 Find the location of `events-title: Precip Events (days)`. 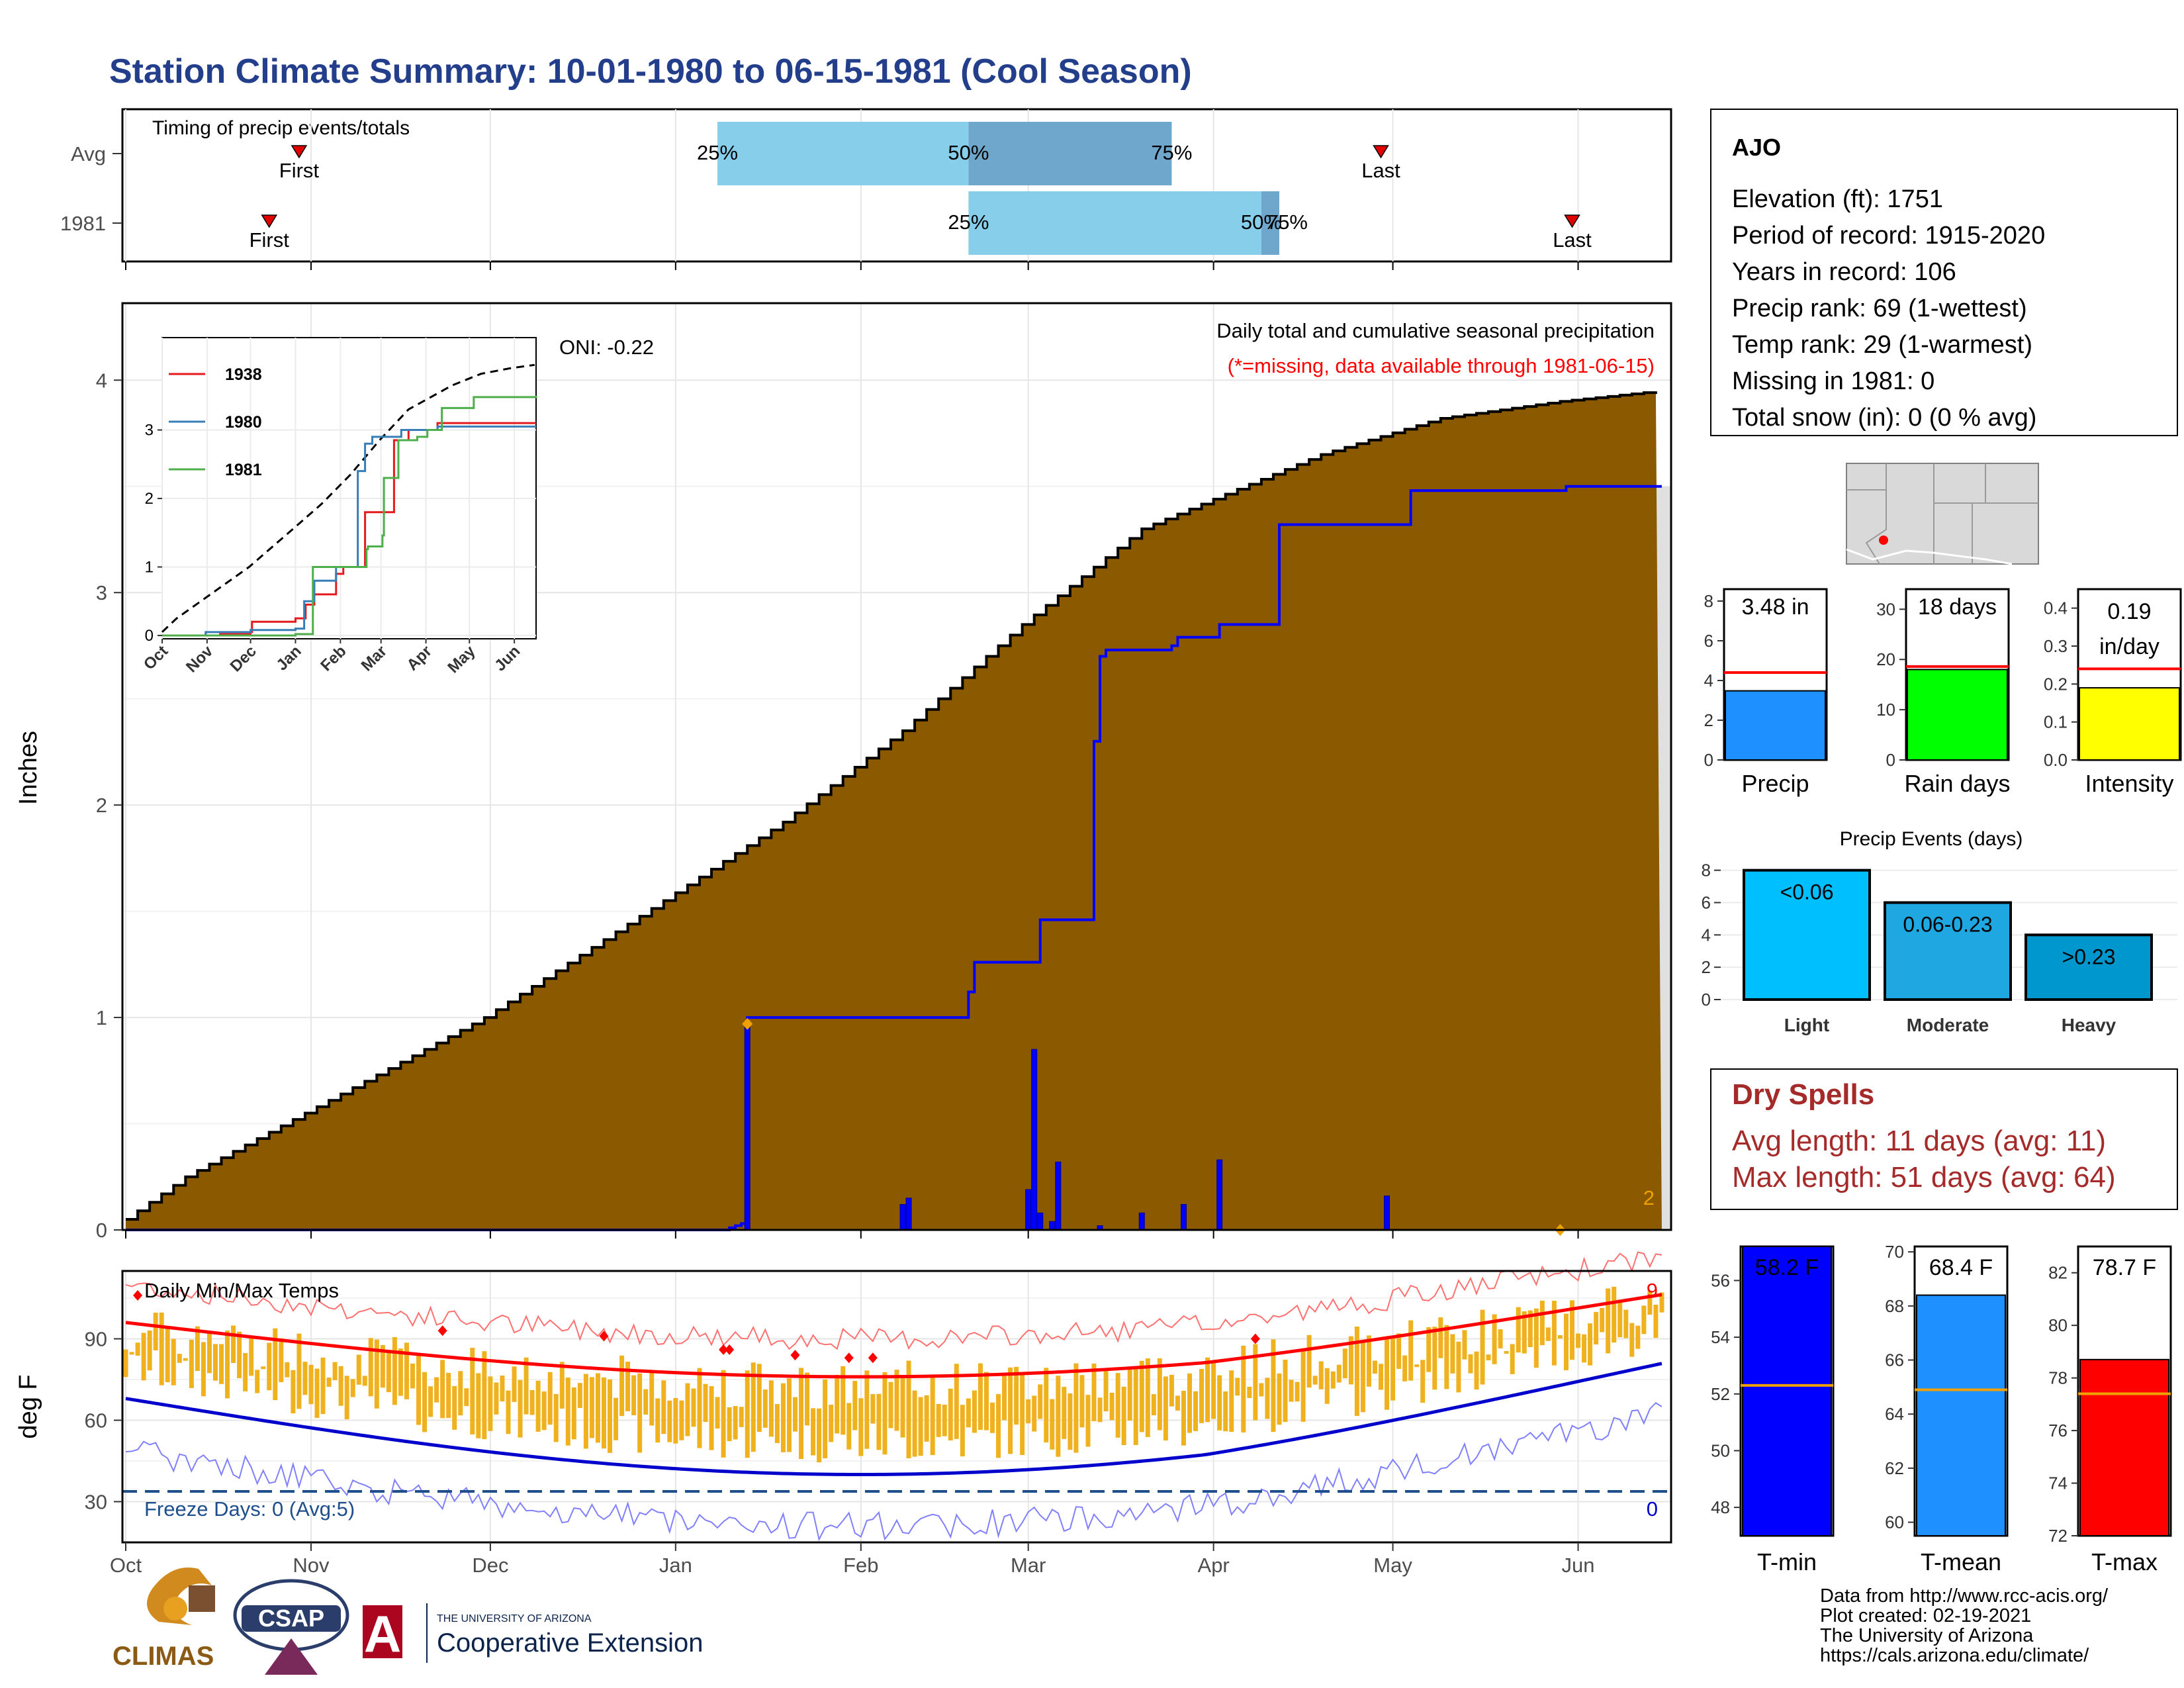

events-title: Precip Events (days) is located at coordinates (1931, 839).